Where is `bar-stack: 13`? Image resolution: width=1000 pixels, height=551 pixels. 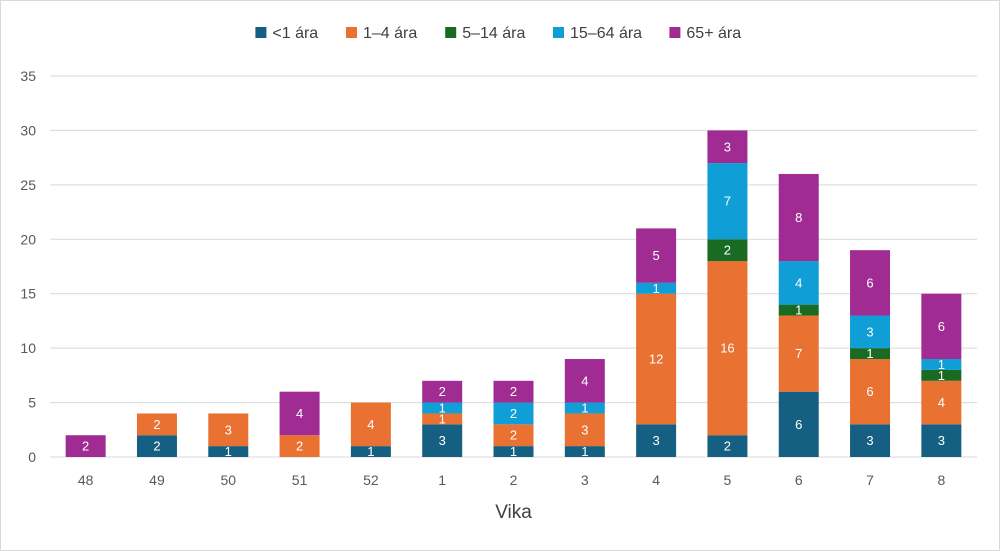
bar-stack: 13 is located at coordinates (228, 436).